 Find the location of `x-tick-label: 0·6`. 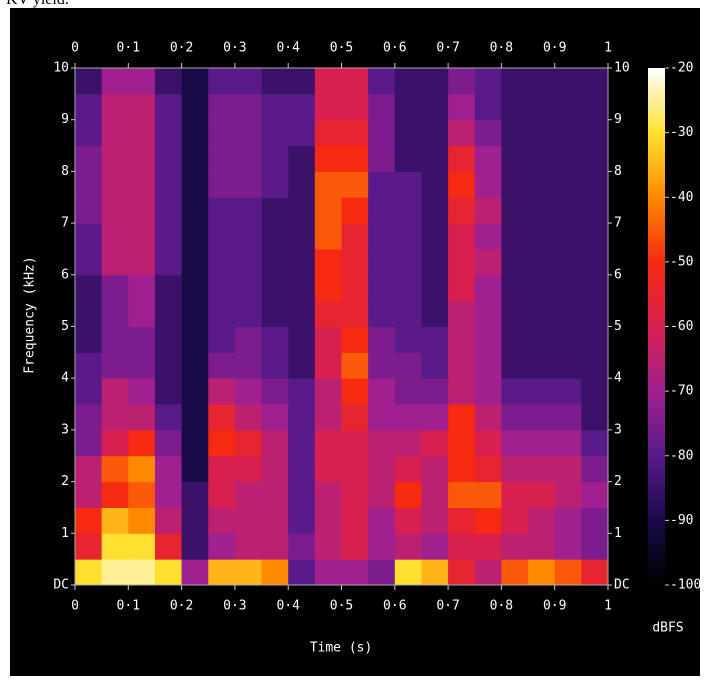

x-tick-label: 0·6 is located at coordinates (394, 606).